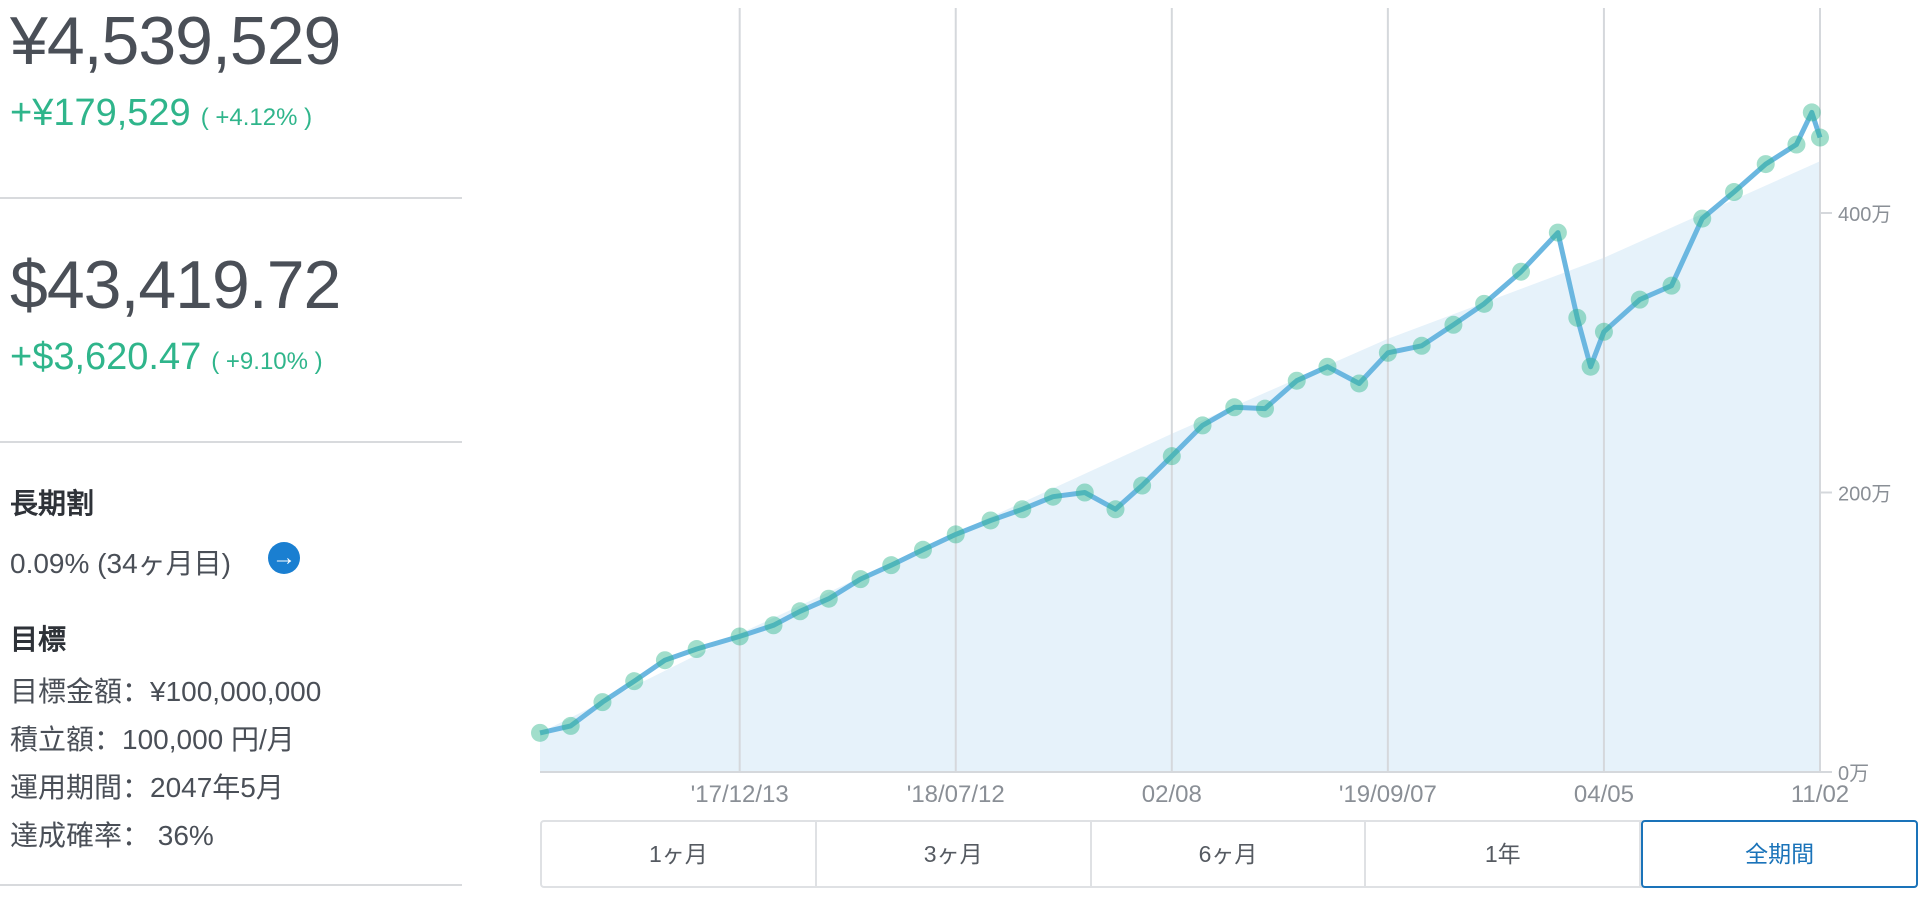 The image size is (1930, 904). Describe the element at coordinates (1604, 794) in the screenshot. I see `x-tick-label-4: 04/05` at that location.